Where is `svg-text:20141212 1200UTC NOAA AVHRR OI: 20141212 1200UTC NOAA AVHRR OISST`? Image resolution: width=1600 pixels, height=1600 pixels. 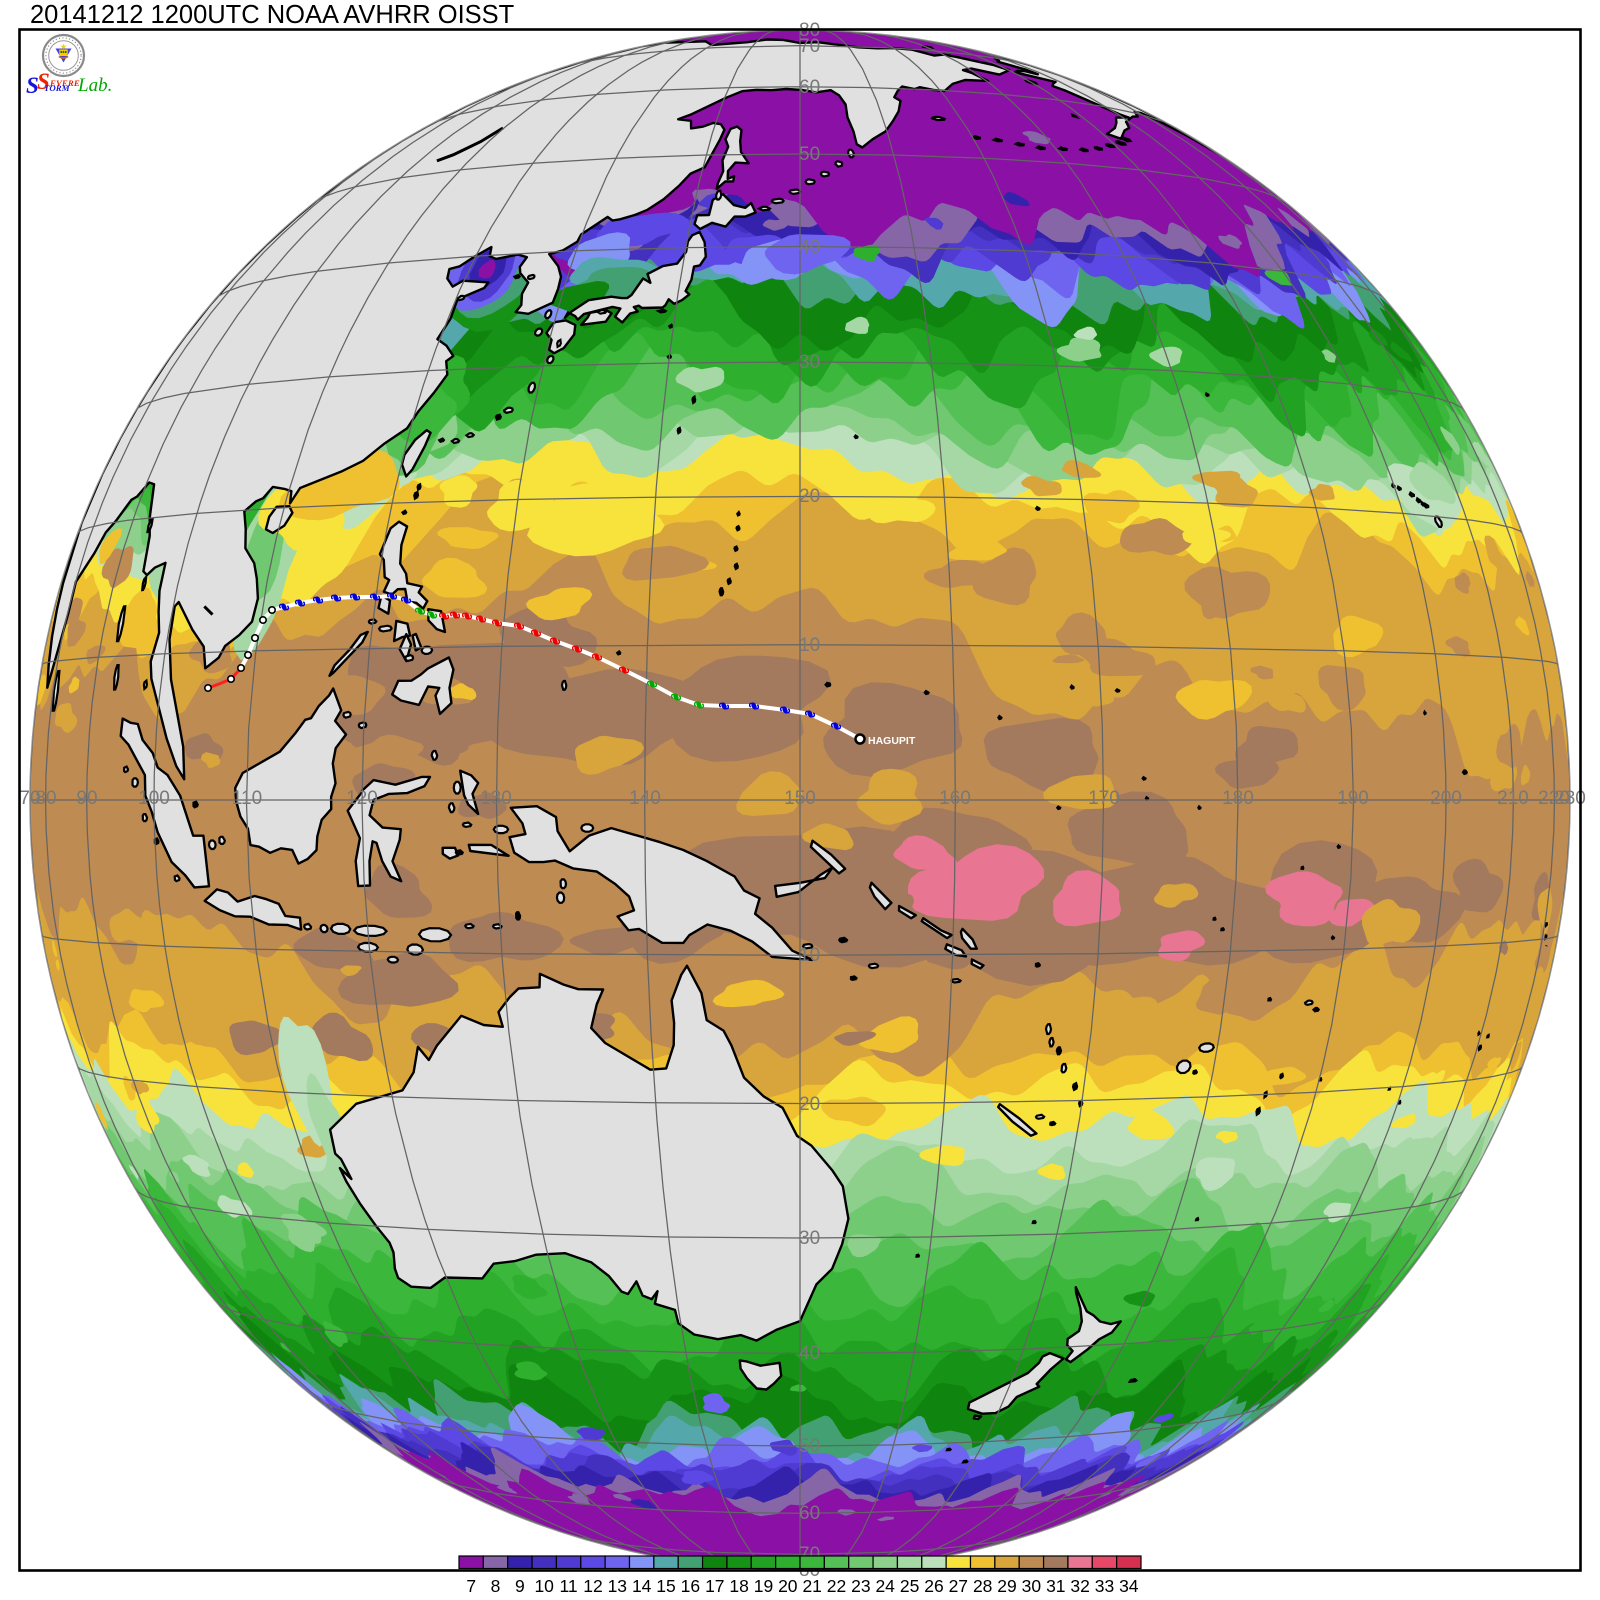 svg-text:20141212 1200UTC NOAA AVHRR OI: 20141212 1200UTC NOAA AVHRR OISST is located at coordinates (272, 15).